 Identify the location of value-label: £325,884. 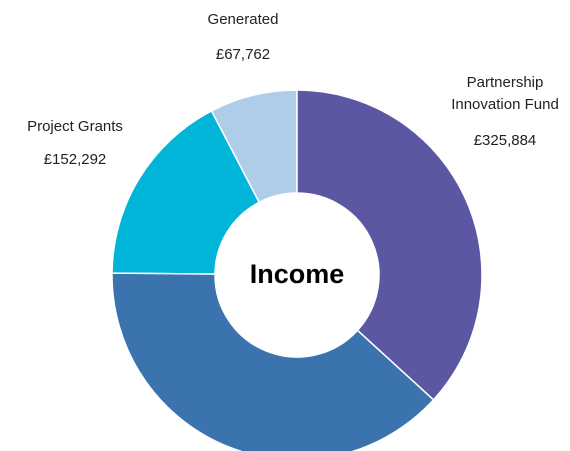
(505, 140).